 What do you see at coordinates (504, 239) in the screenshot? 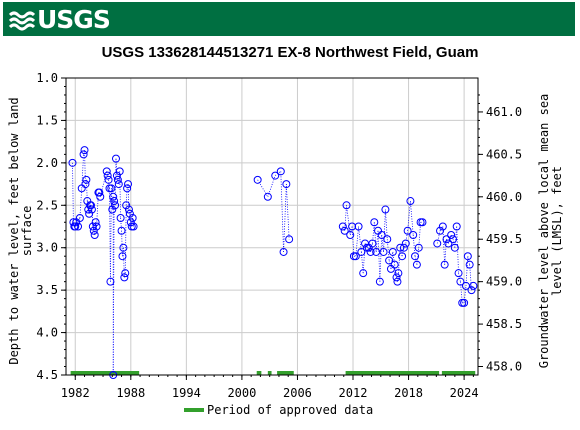
I see `y-right-tick-label-3: 459.5` at bounding box center [504, 239].